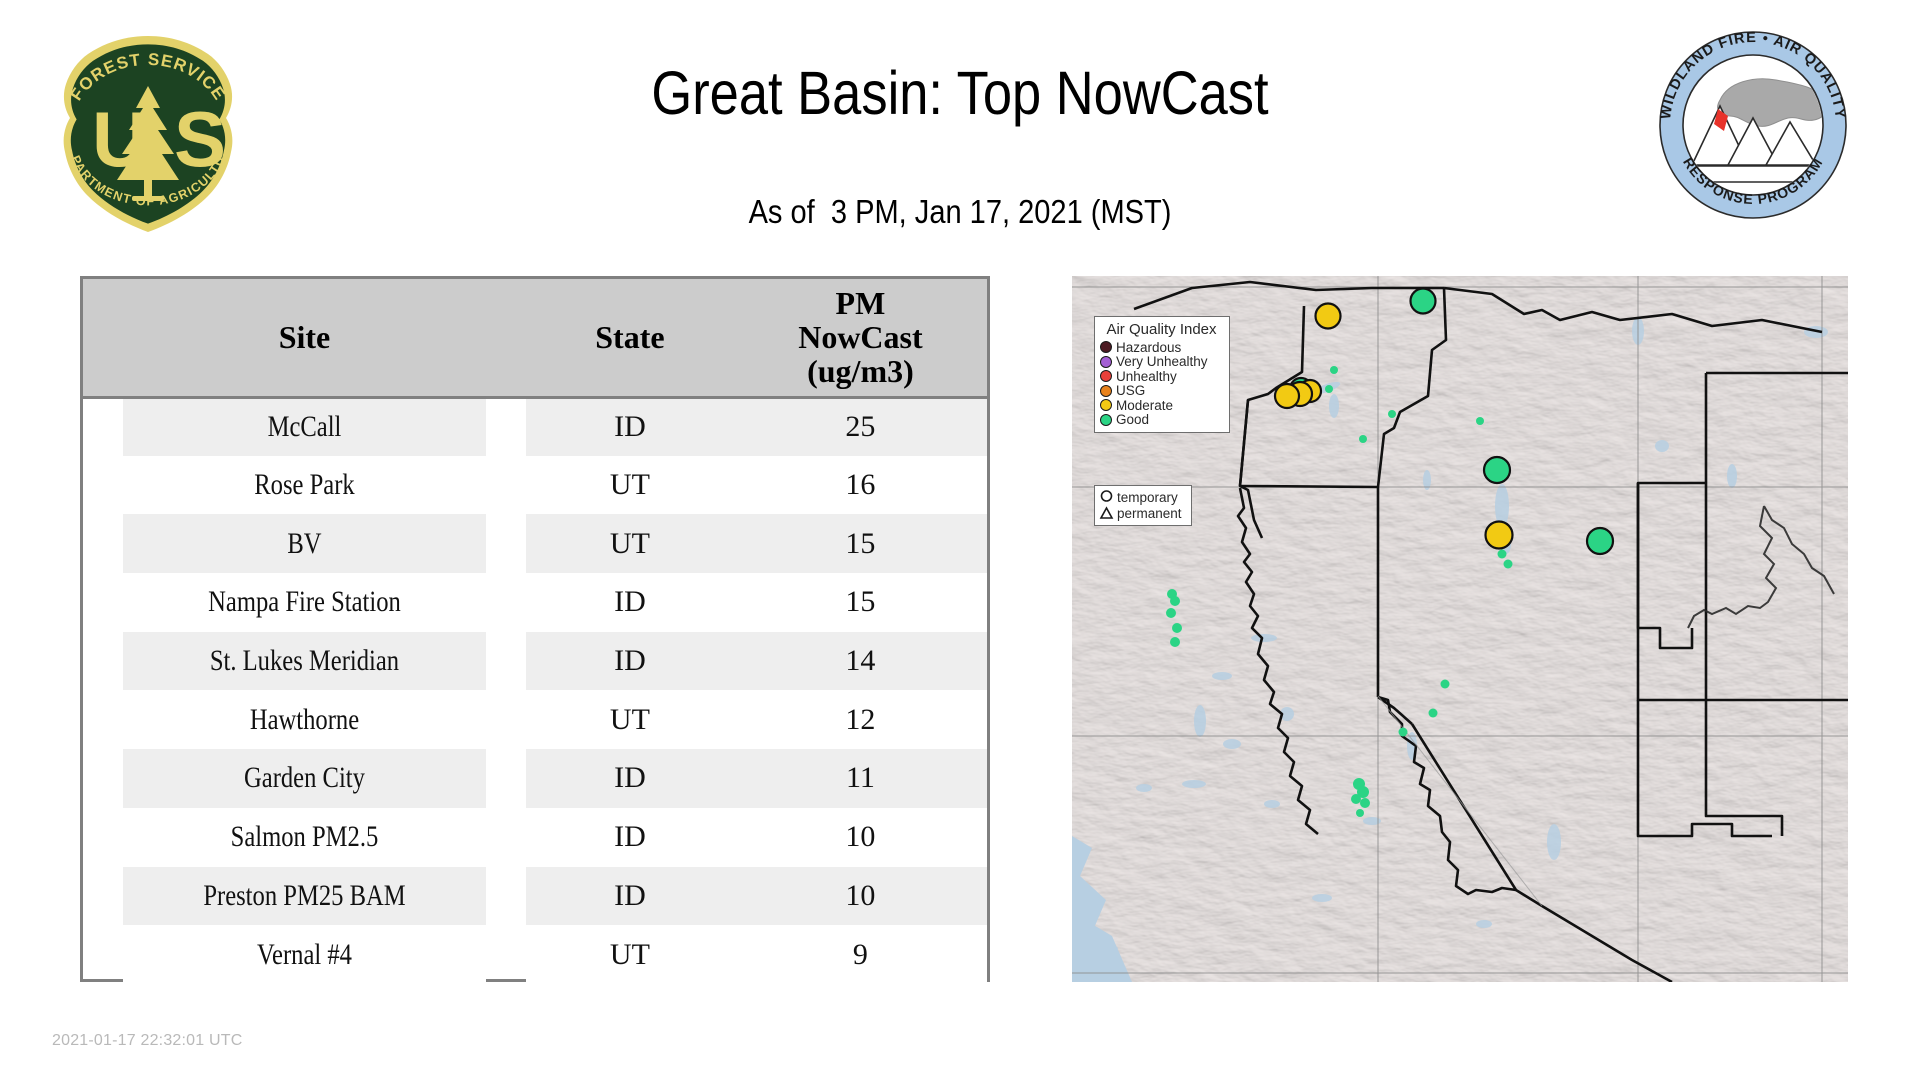 This screenshot has width=1920, height=1080. Describe the element at coordinates (304, 720) in the screenshot. I see `cell-site: Hawthorne` at that location.